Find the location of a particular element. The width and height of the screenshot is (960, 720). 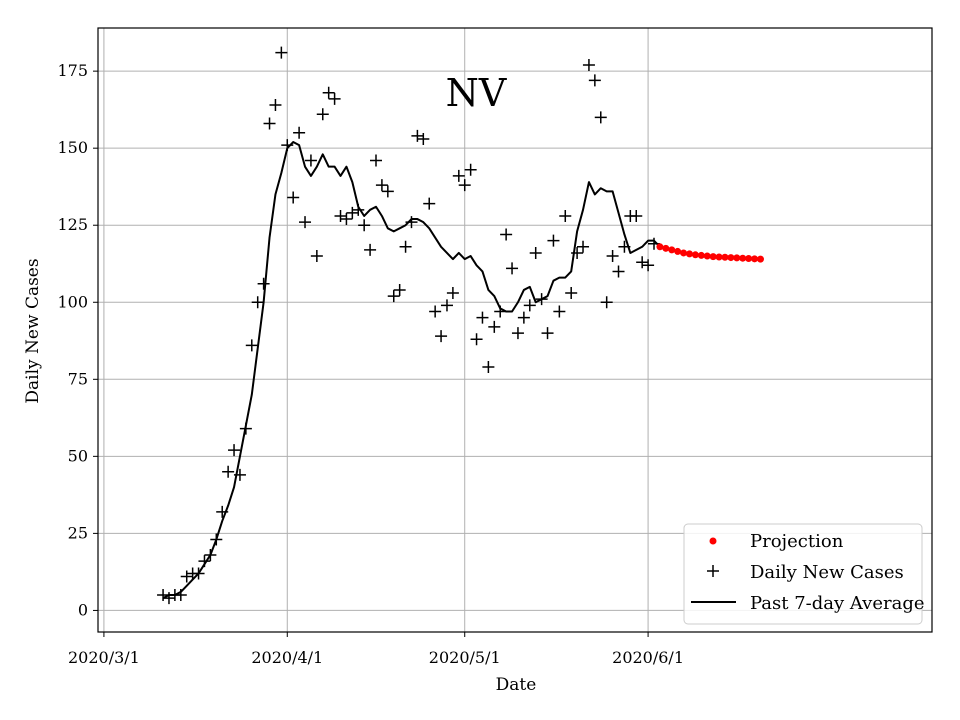

legend-projection-marker is located at coordinates (713, 541).